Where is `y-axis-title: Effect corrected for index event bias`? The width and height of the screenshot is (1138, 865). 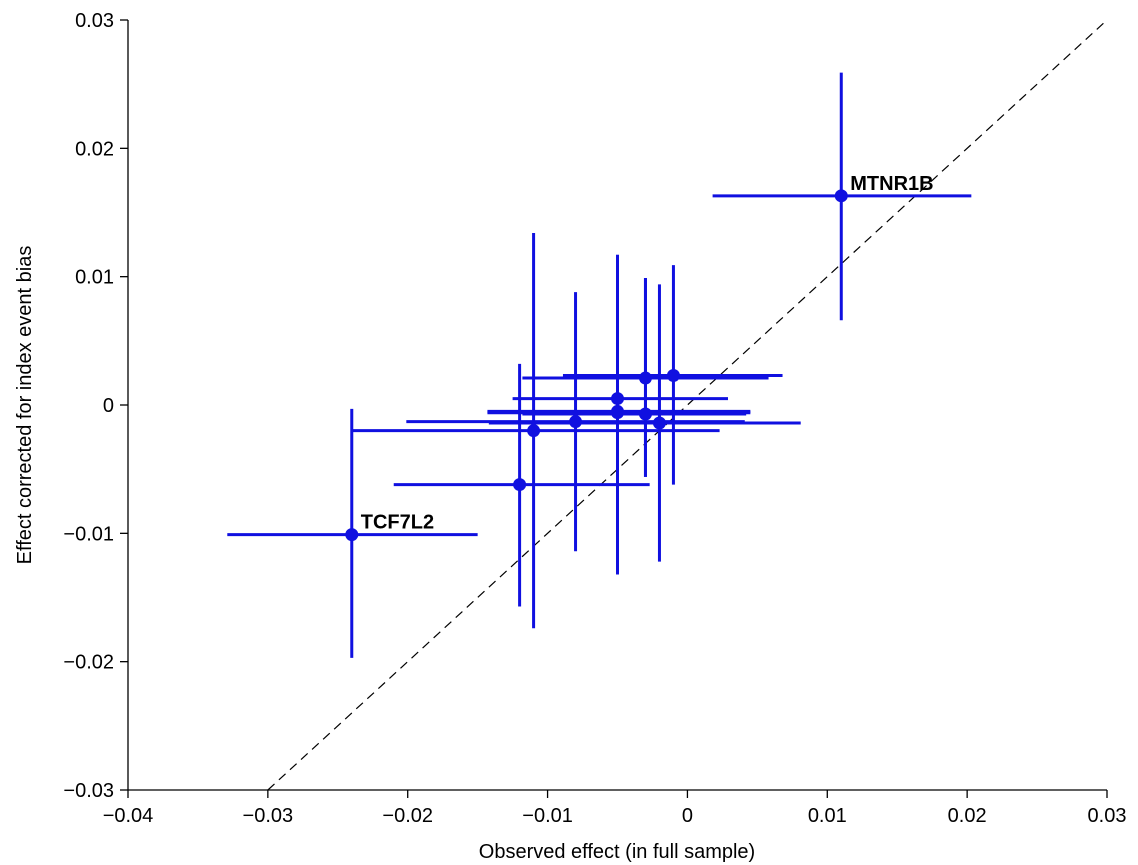 y-axis-title: Effect corrected for index event bias is located at coordinates (25, 405).